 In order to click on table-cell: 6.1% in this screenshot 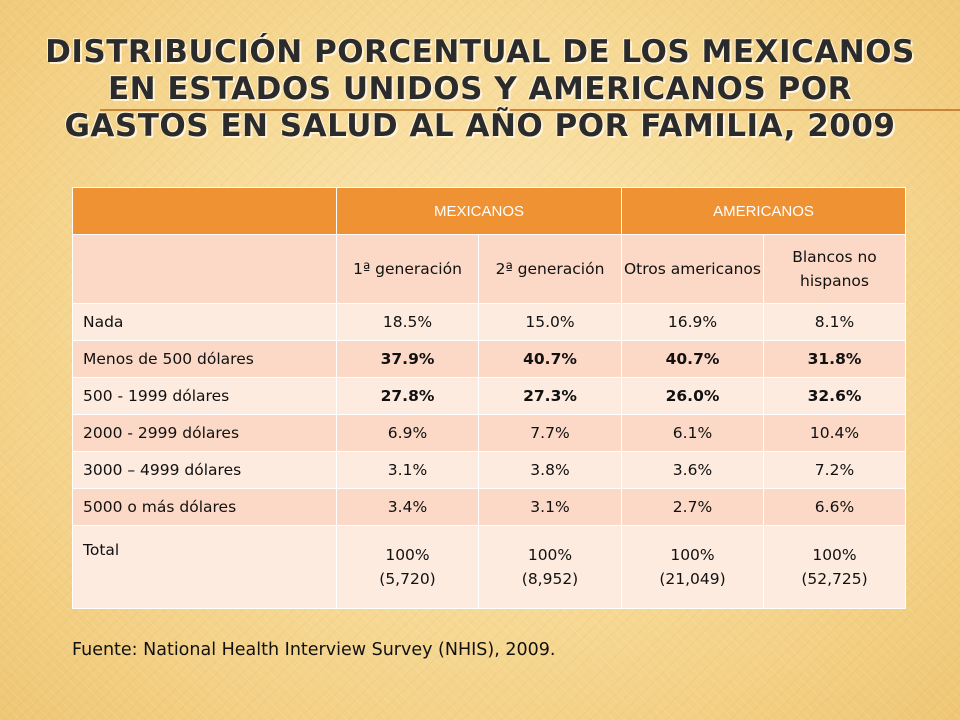, I will do `click(692, 433)`.